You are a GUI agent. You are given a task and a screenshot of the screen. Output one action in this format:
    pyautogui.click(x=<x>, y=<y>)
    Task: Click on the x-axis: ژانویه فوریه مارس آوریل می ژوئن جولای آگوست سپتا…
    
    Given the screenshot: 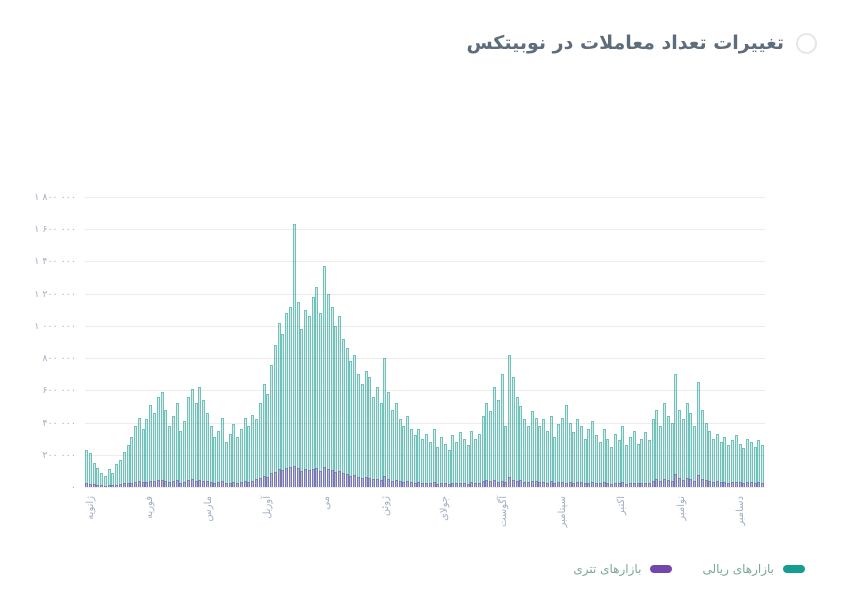 What is the action you would take?
    pyautogui.click(x=425, y=526)
    